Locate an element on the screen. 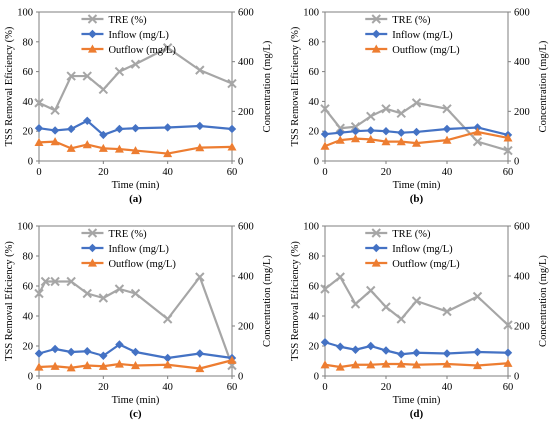  panel-label: (c) is located at coordinates (135, 414).